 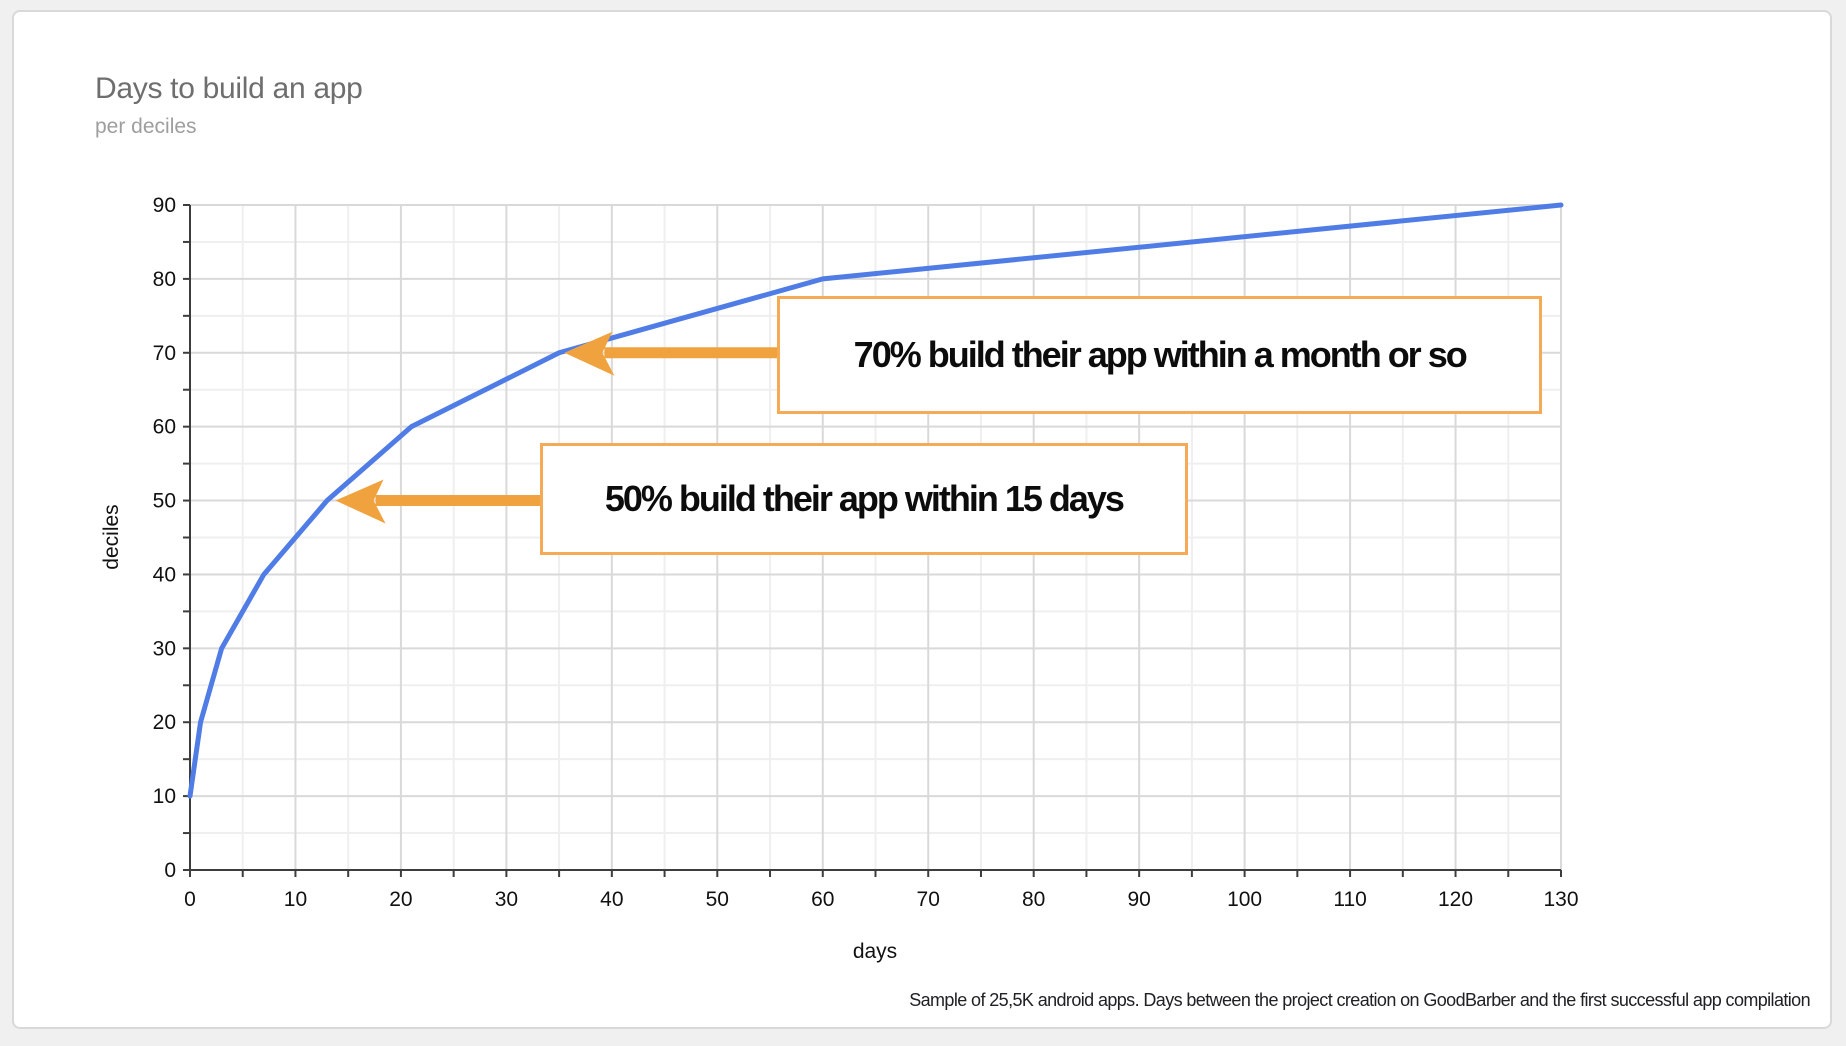 I want to click on x-tick-label: 70, so click(x=928, y=899).